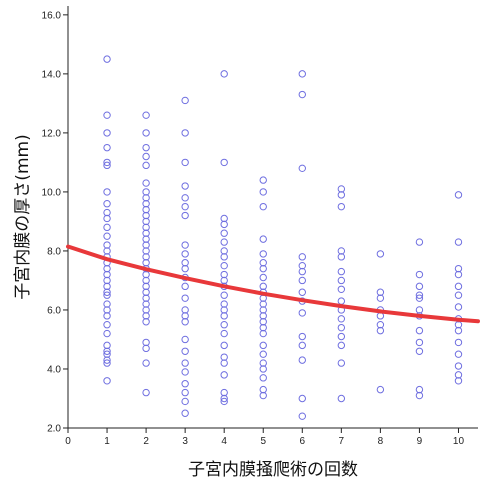  Describe the element at coordinates (264, 437) in the screenshot. I see `x-axis-ticks: 0 1 2 3 4 5 6 7 8 9 10` at that location.